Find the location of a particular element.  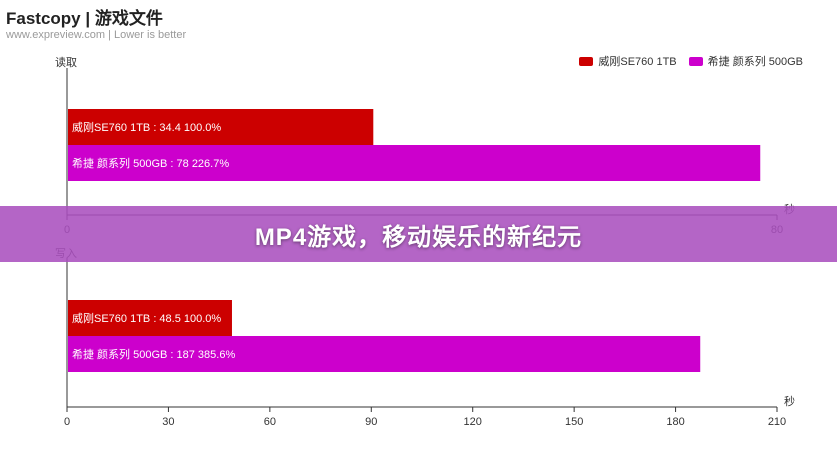

legend-item-adata: 威刚SE760 1TB is located at coordinates (628, 61).